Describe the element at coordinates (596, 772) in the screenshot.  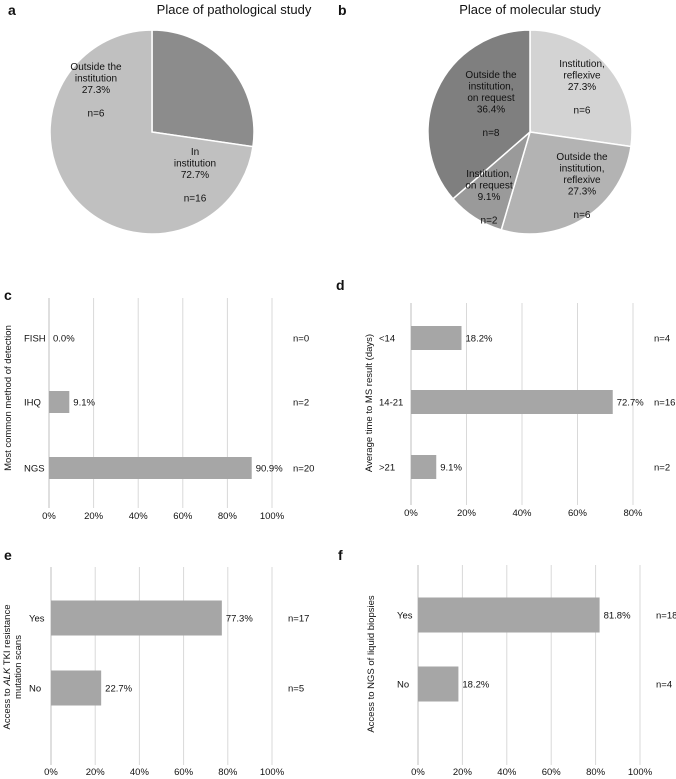
I see `bar-f-tick-4: 80%` at that location.